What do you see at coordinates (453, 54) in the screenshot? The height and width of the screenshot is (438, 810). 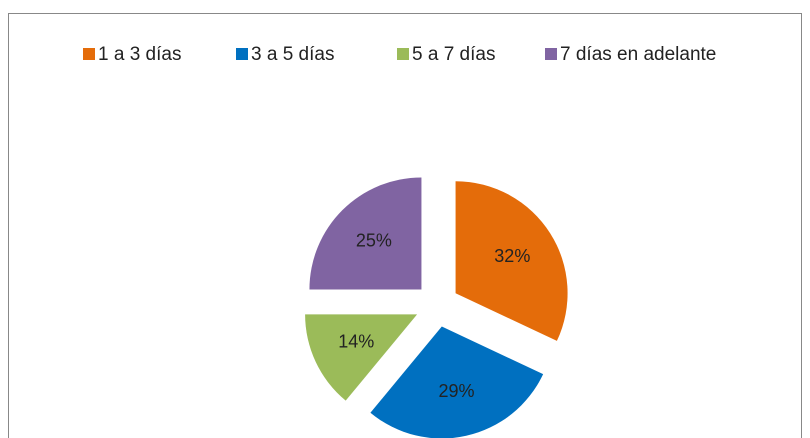 I see `legend-label: 5 a 7 días` at bounding box center [453, 54].